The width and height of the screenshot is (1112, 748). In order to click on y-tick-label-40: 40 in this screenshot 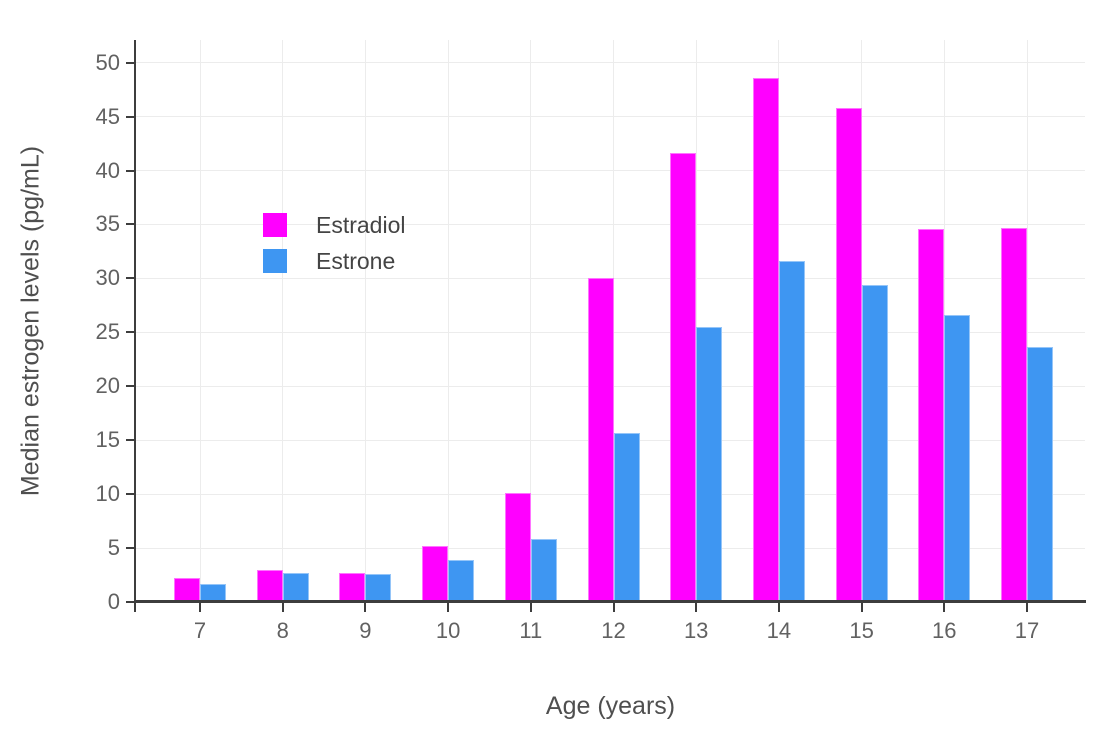, I will do `click(107, 170)`.